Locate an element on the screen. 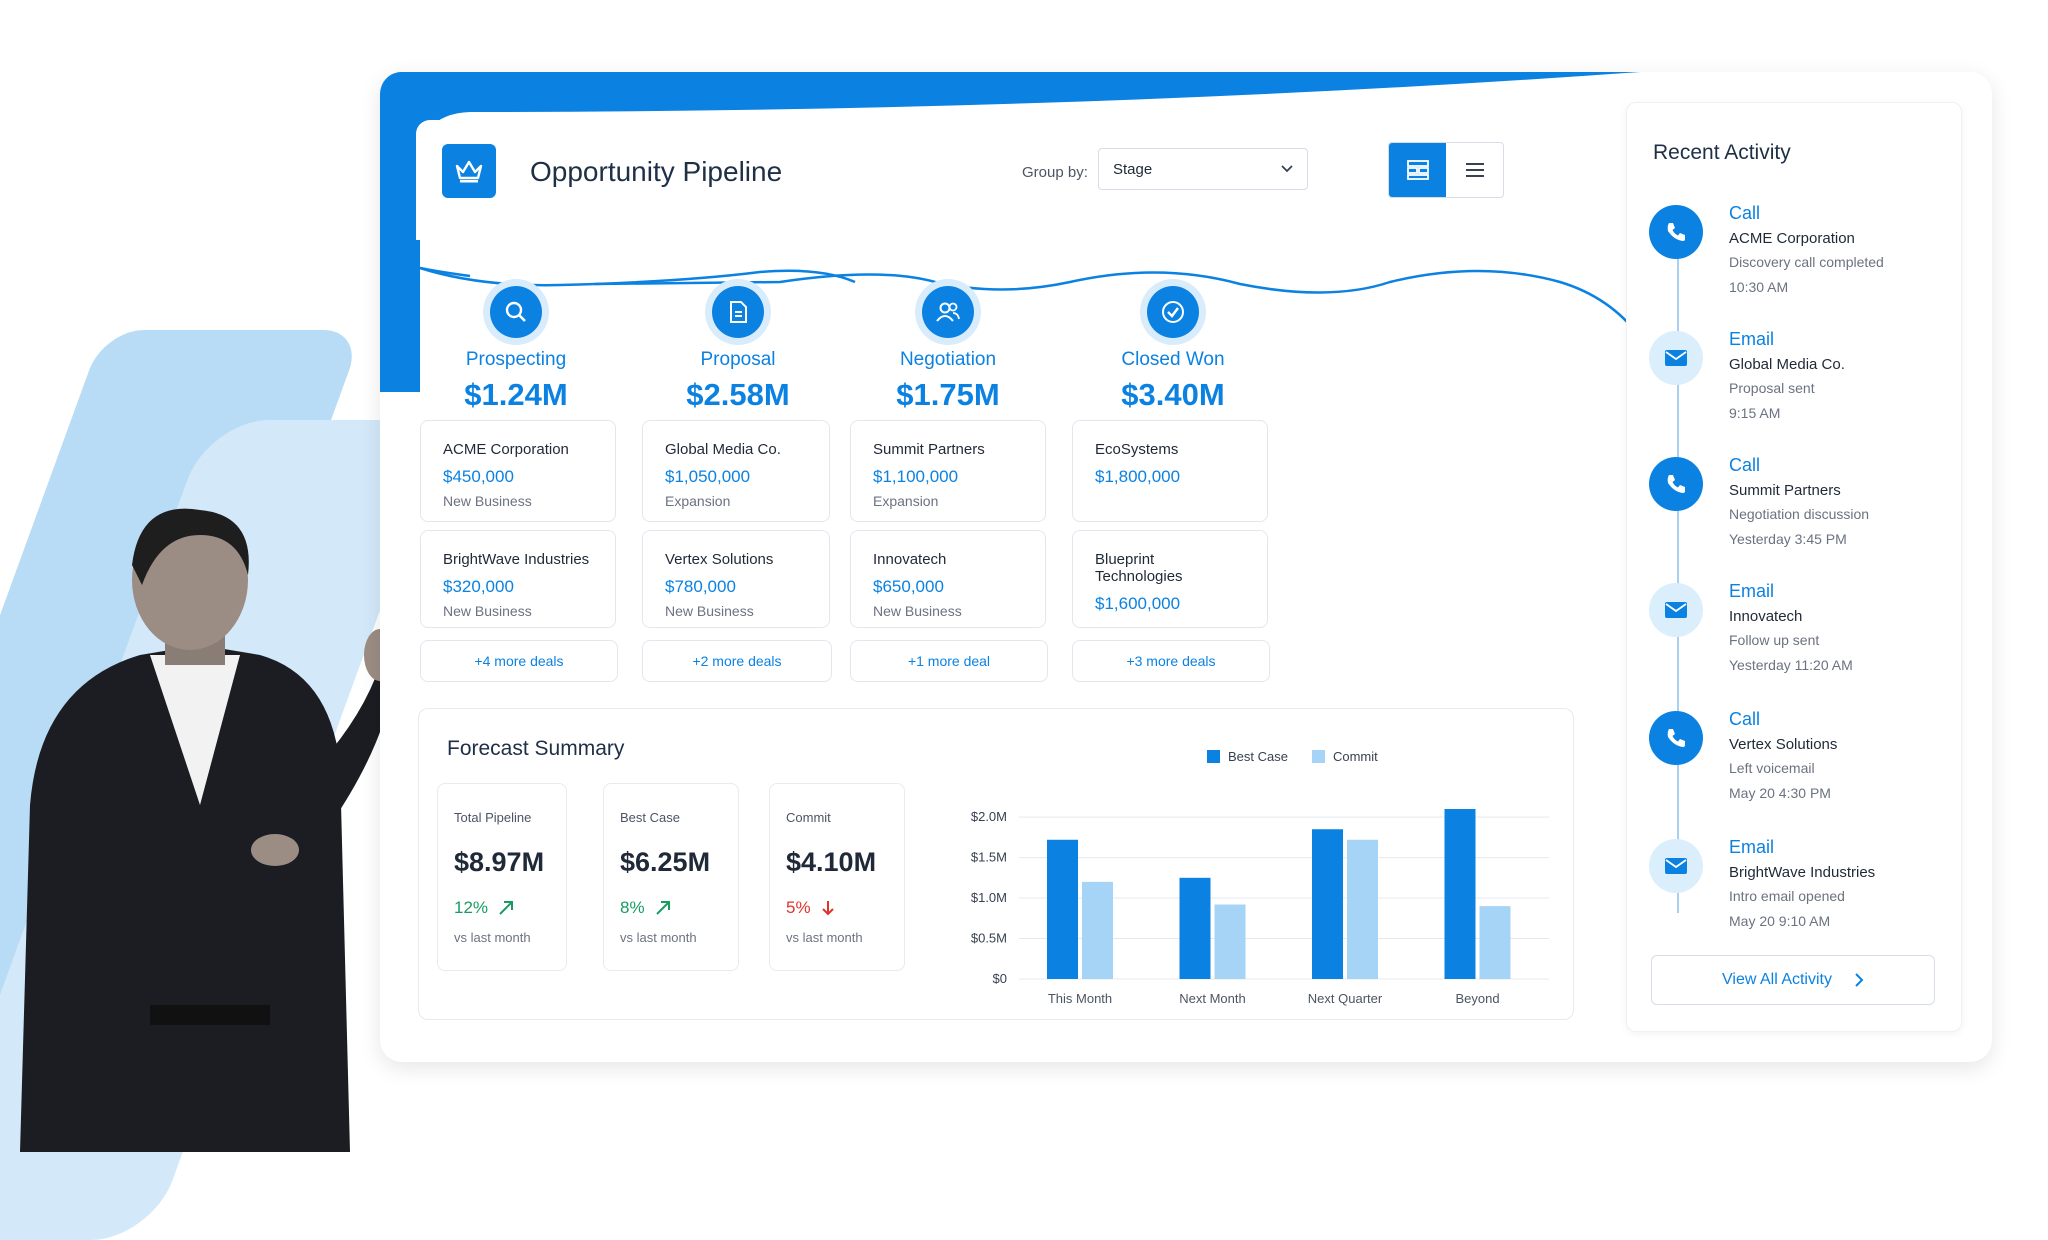 This screenshot has width=2048, height=1240. deal-card: Blueprint Technologies $1,600,000 is located at coordinates (1170, 579).